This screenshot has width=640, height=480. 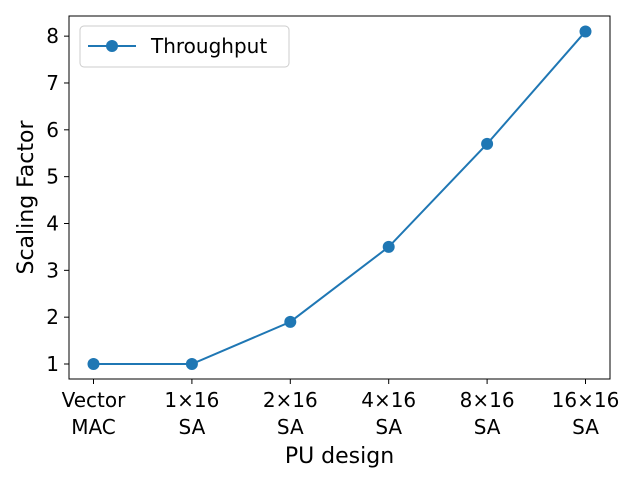 I want to click on x-tick-label: 1×16 SA, so click(x=191, y=413).